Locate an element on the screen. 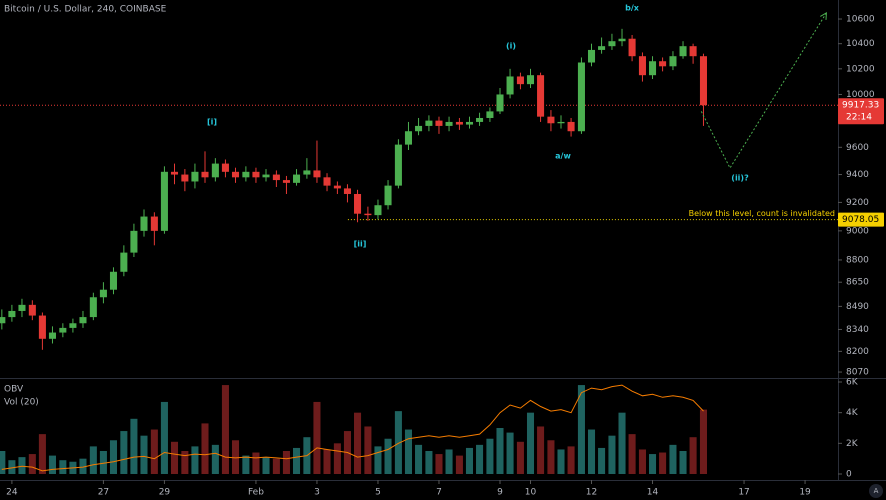 The height and width of the screenshot is (500, 886). wave-label: (ii)? is located at coordinates (740, 178).